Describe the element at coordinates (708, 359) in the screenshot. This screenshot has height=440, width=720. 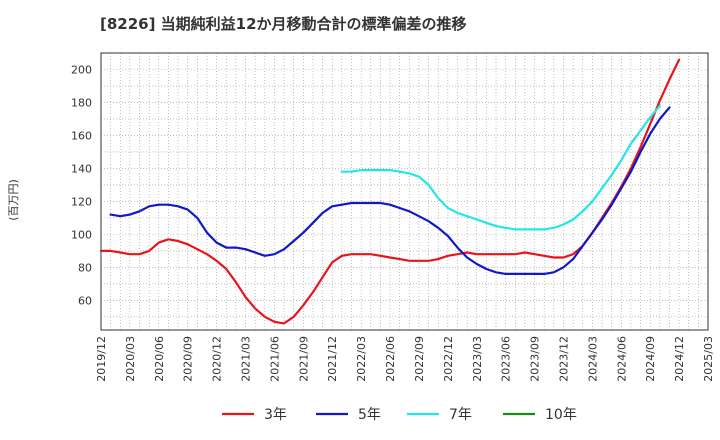
I see `x-tick-label: 2025/03` at that location.